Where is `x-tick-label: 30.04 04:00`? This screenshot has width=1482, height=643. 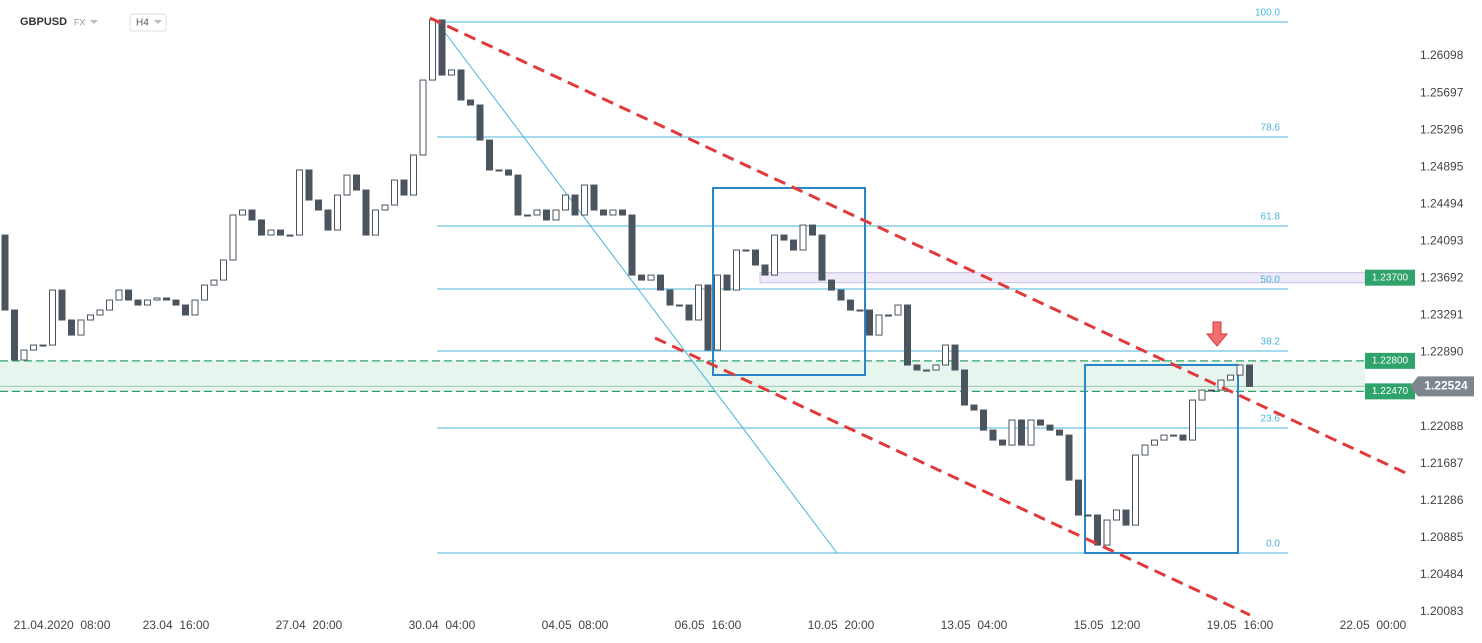
x-tick-label: 30.04 04:00 is located at coordinates (442, 625).